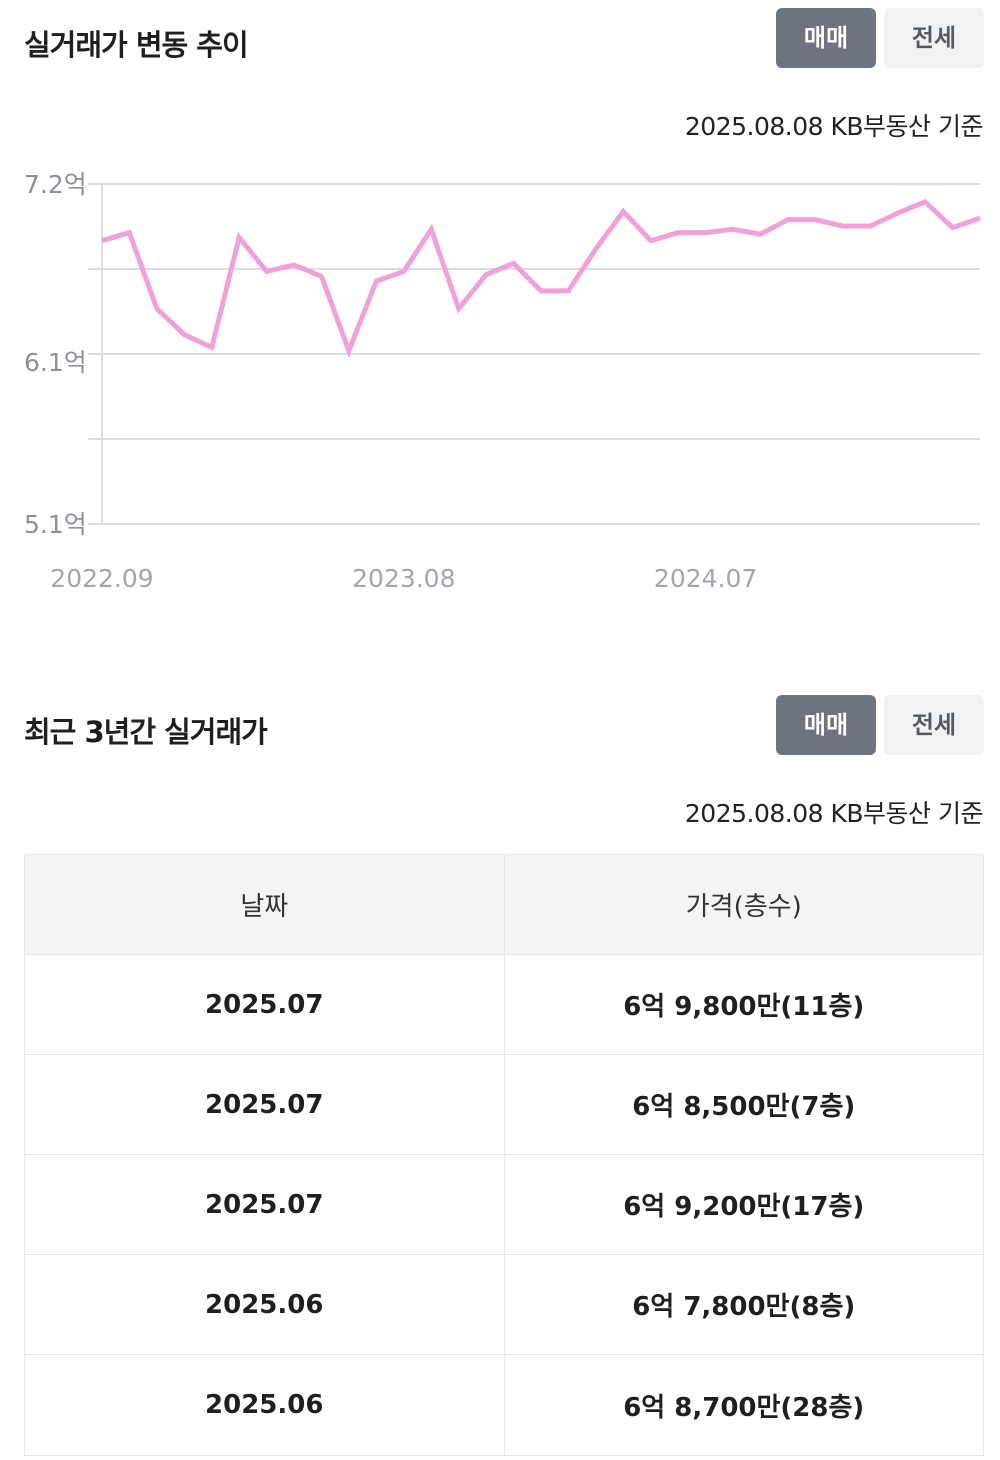  Describe the element at coordinates (55, 184) in the screenshot. I see `y-tick-label: 7.2억` at that location.